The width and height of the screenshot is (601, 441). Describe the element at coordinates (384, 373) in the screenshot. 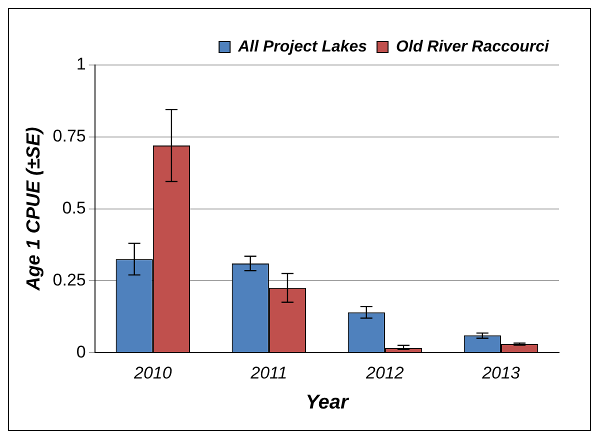

I see `x-tick-label: 2012` at that location.